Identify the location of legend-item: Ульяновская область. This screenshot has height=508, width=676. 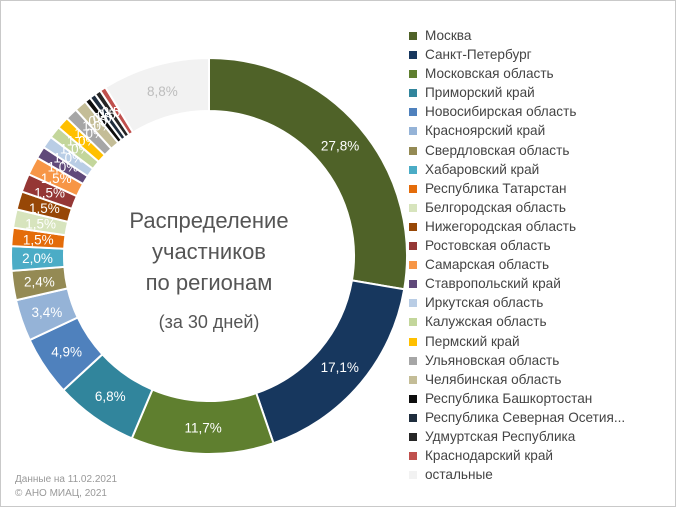
(517, 360).